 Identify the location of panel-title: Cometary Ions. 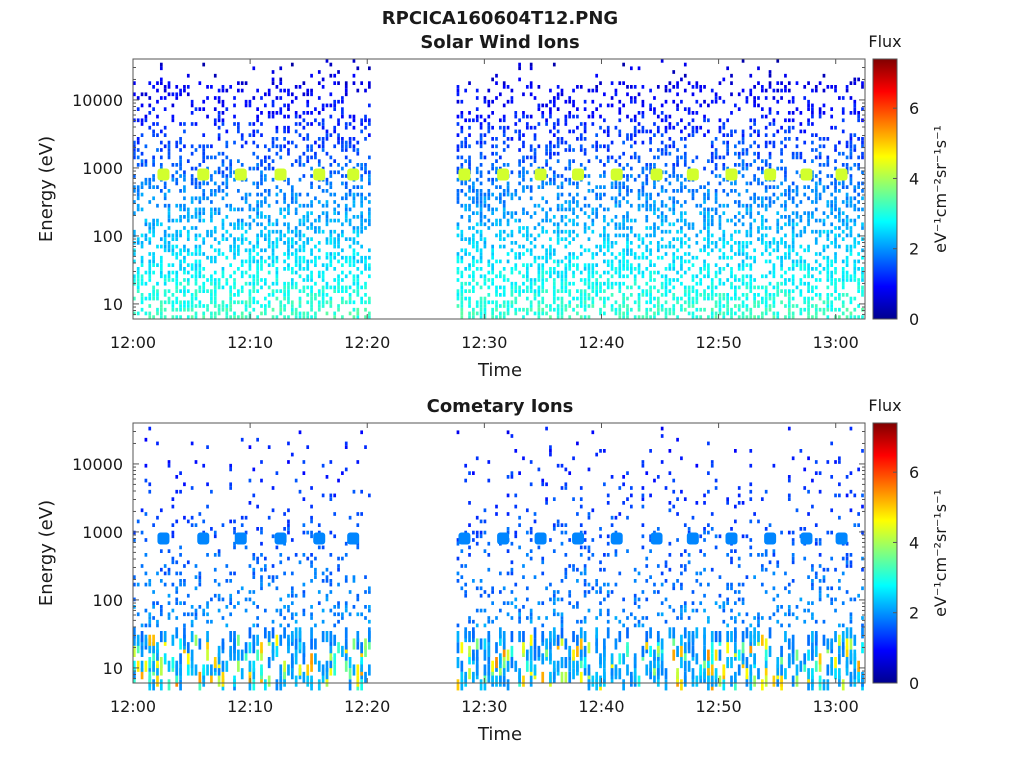
(500, 406).